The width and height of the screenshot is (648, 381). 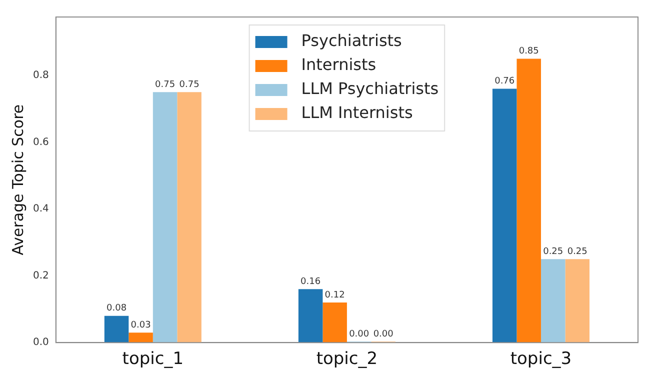 What do you see at coordinates (40, 142) in the screenshot?
I see `y-tick-label: 0.6` at bounding box center [40, 142].